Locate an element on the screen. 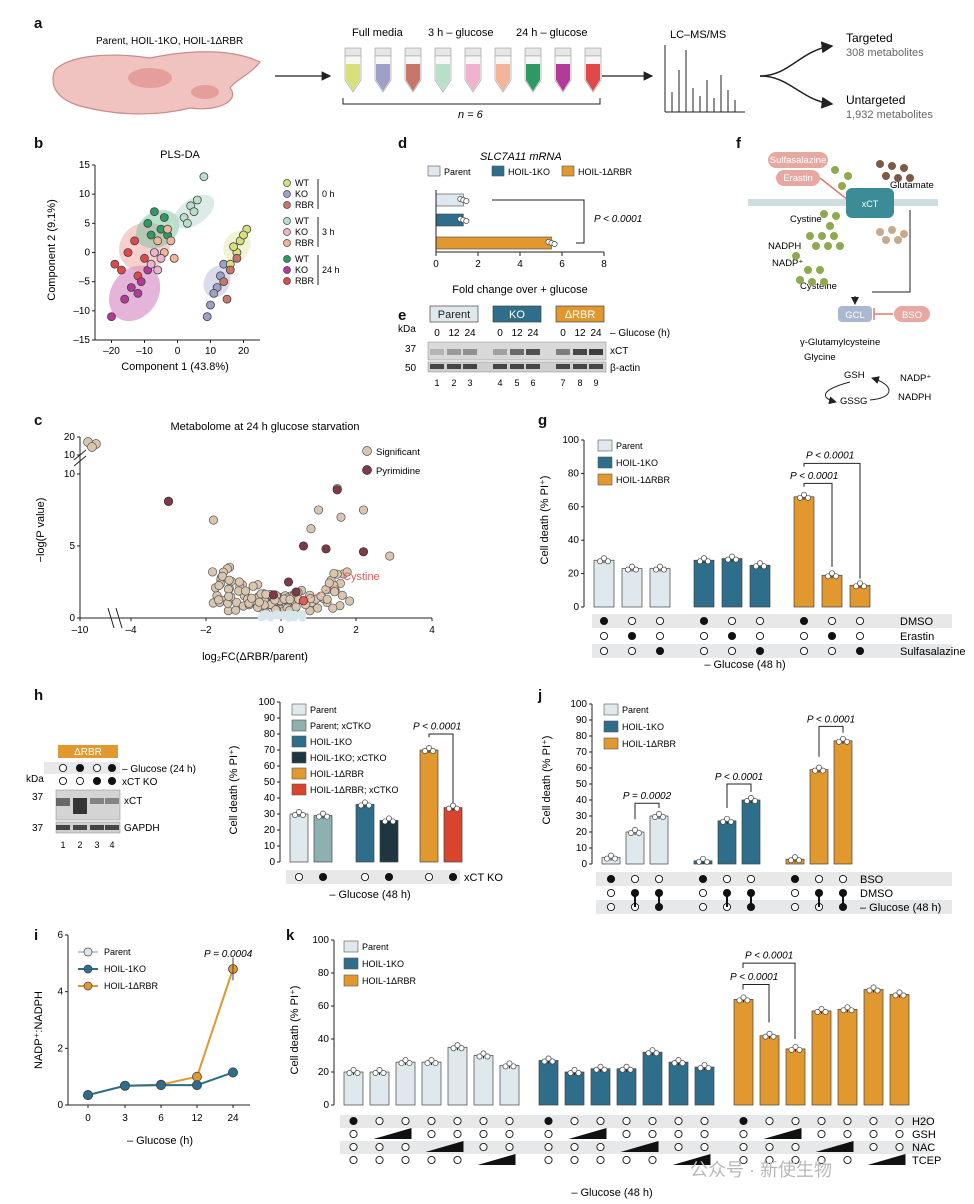 The image size is (974, 1204). g-legend-swatch is located at coordinates (605, 445).